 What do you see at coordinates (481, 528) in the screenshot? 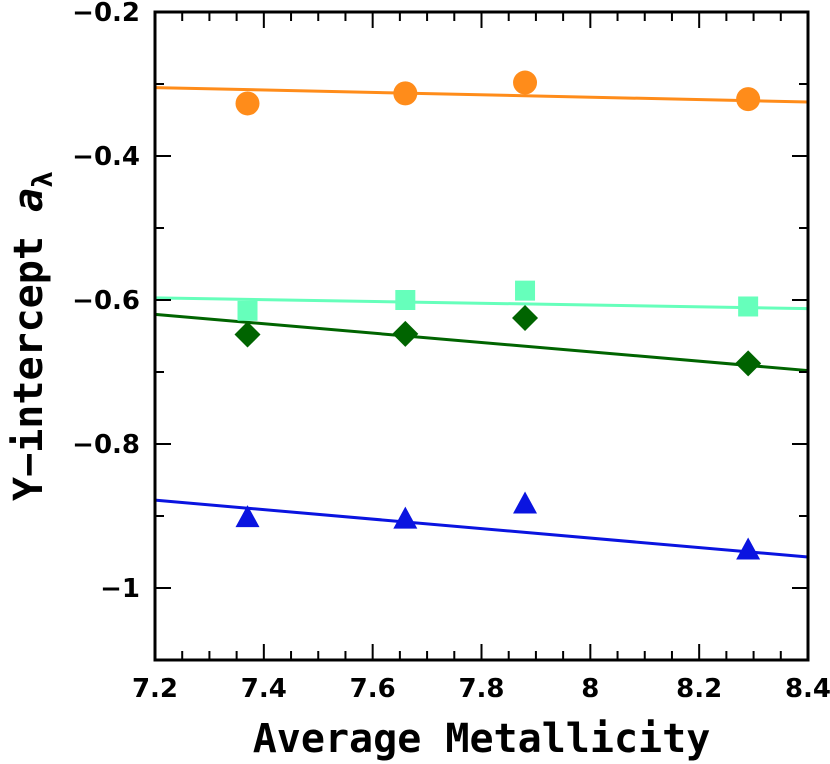
I see `fit-line-triangle` at bounding box center [481, 528].